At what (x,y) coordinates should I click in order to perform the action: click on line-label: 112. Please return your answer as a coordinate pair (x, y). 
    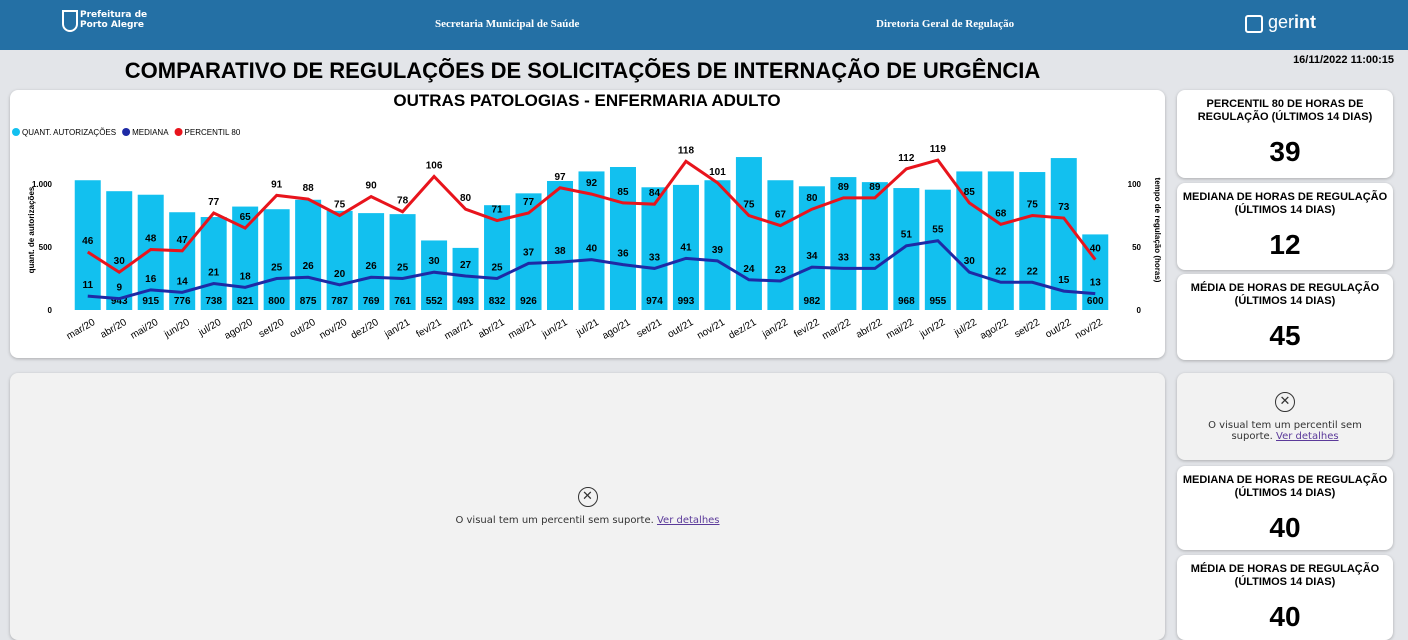
    Looking at the image, I should click on (906, 158).